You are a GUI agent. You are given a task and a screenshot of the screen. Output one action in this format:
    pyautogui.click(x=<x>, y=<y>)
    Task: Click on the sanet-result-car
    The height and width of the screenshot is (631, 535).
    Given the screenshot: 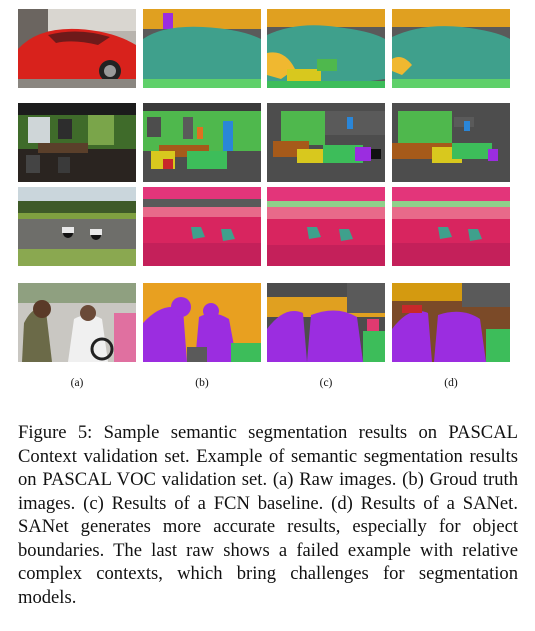 What is the action you would take?
    pyautogui.click(x=451, y=48)
    